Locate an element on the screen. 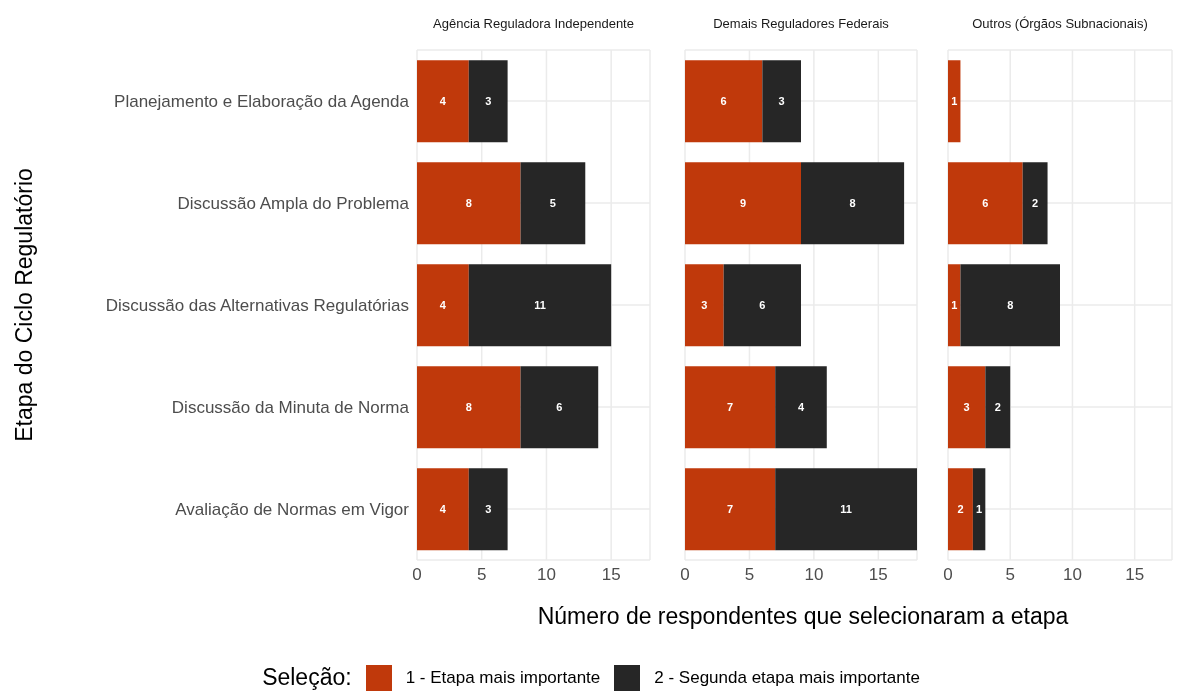 This screenshot has height=693, width=1182. y-tick-label: Discussão das Alternativas Regulatórias is located at coordinates (257, 306).